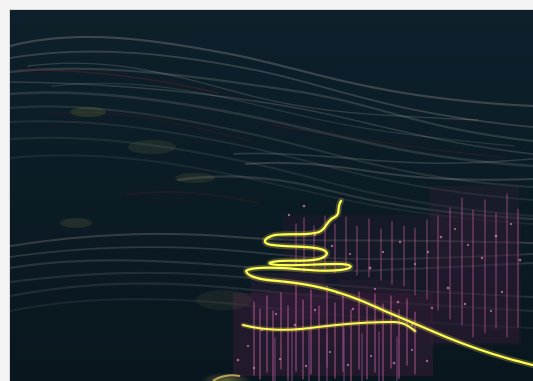 The height and width of the screenshot is (381, 533). Describe the element at coordinates (226, 377) in the screenshot. I see `lower-highlight` at that location.